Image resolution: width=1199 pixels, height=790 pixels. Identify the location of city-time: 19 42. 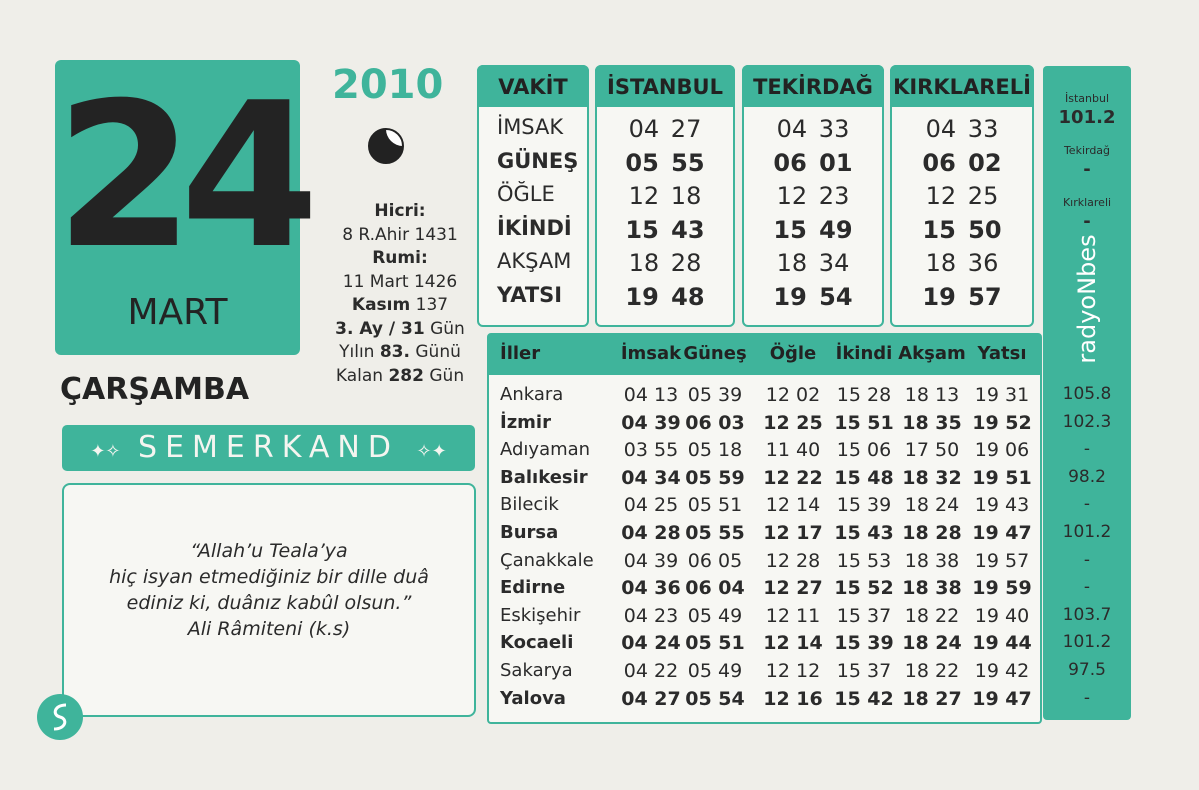
(1002, 671).